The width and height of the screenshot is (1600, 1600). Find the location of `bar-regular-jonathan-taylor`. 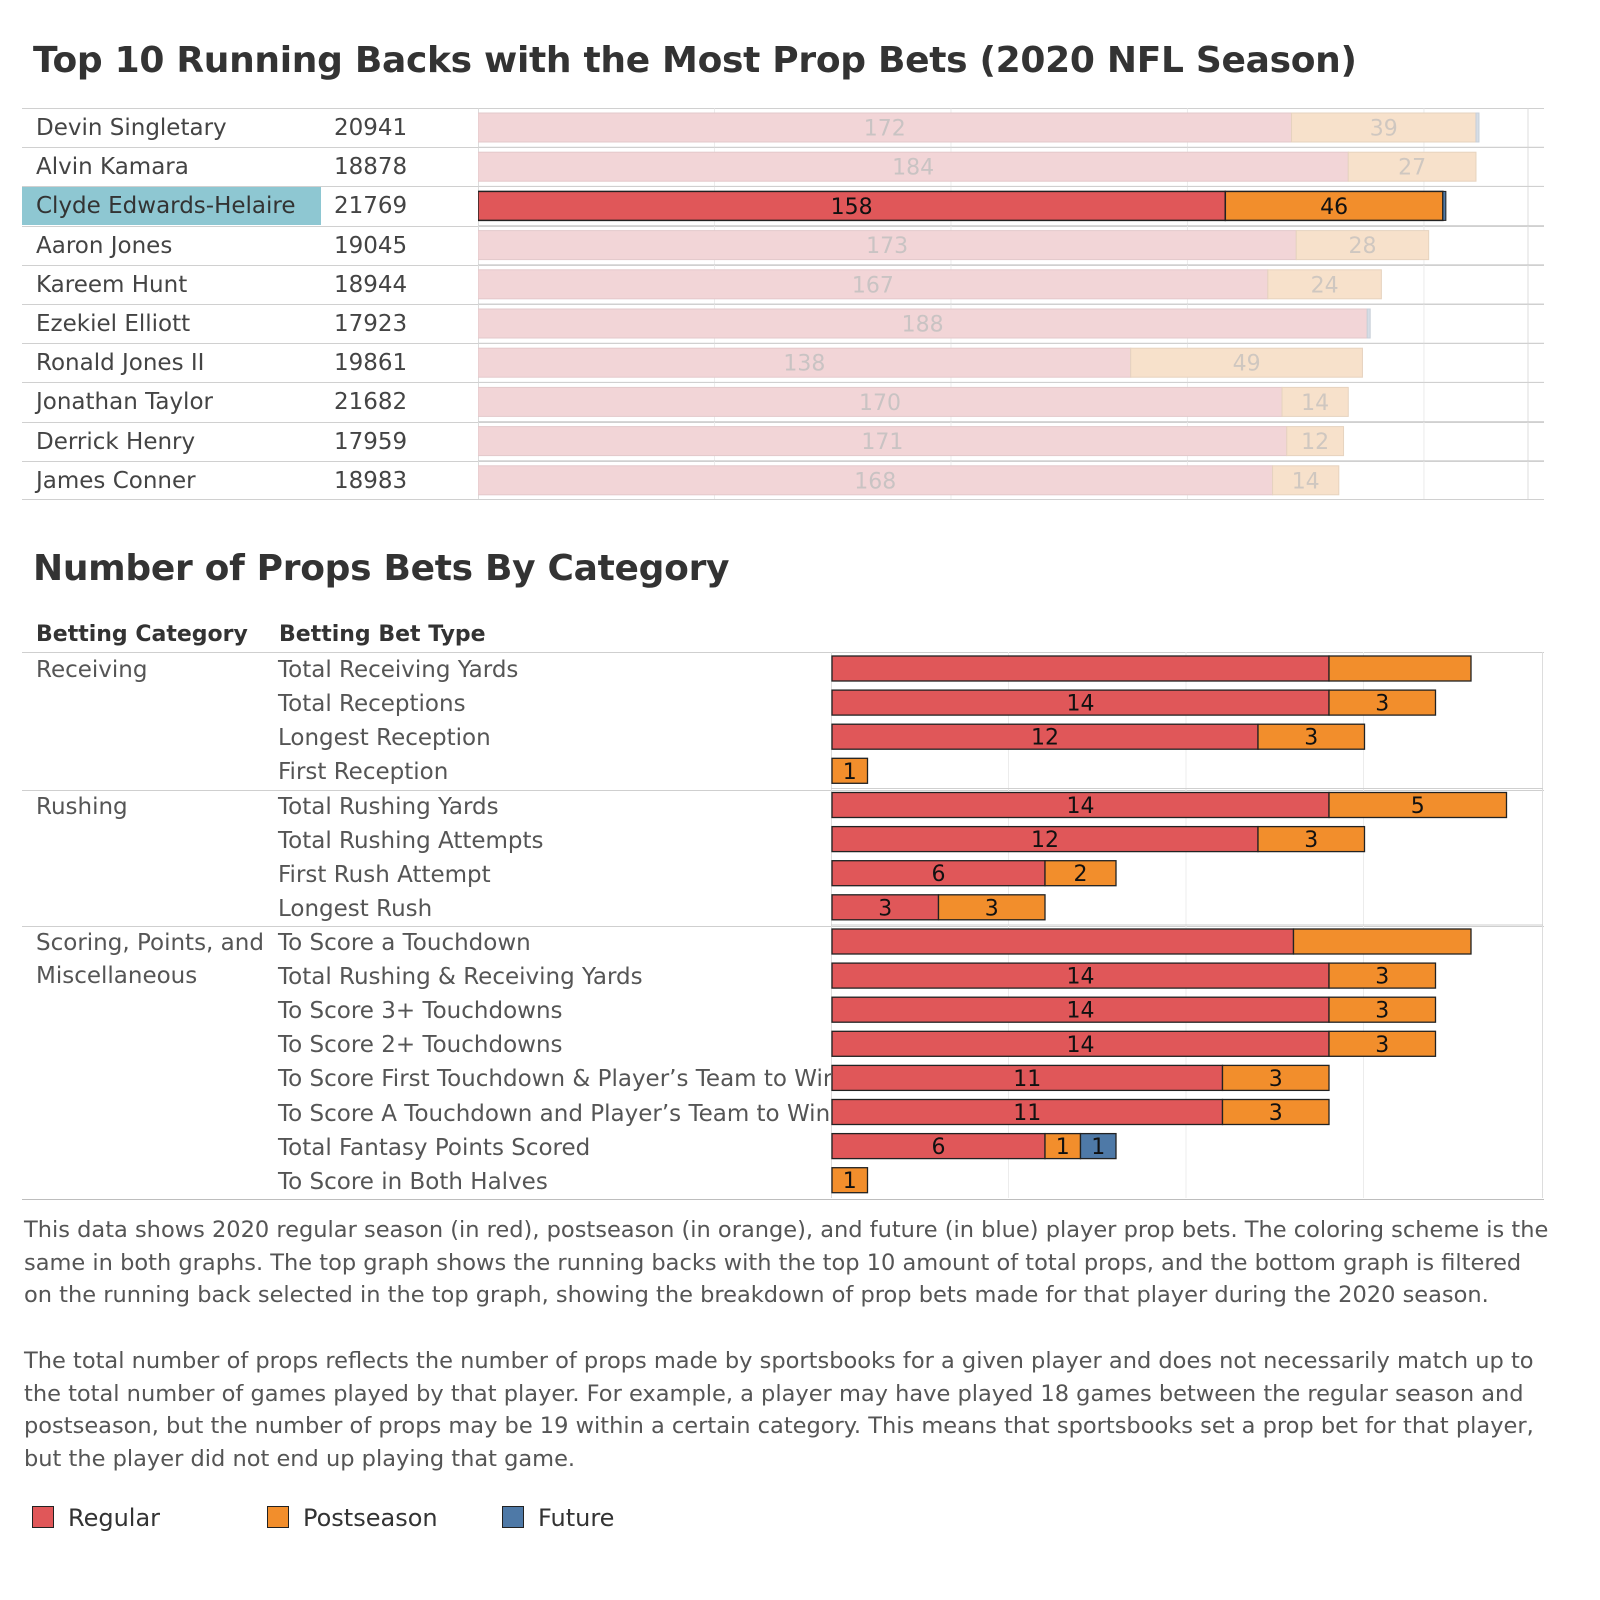

bar-regular-jonathan-taylor is located at coordinates (880, 401).